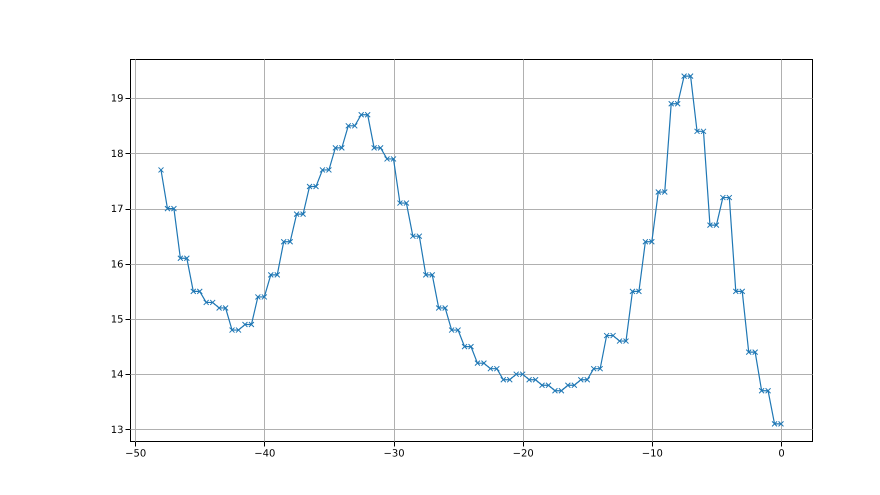 The height and width of the screenshot is (495, 880). I want to click on x-tick-label: −20, so click(523, 454).